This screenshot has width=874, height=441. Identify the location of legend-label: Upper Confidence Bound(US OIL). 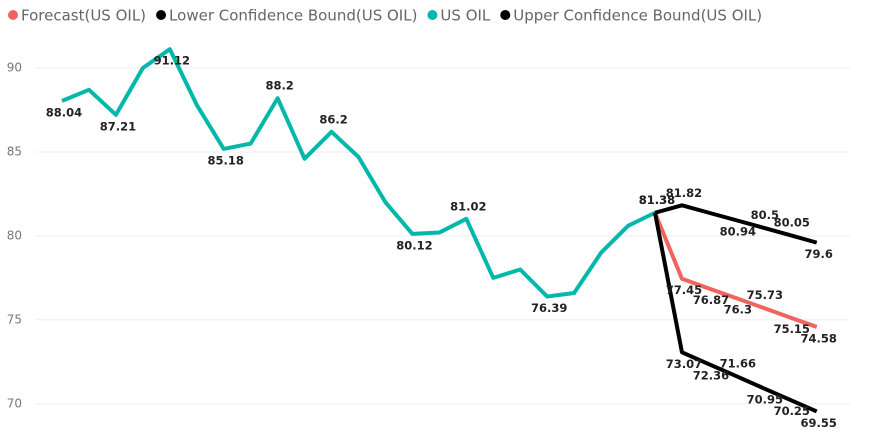
(637, 16).